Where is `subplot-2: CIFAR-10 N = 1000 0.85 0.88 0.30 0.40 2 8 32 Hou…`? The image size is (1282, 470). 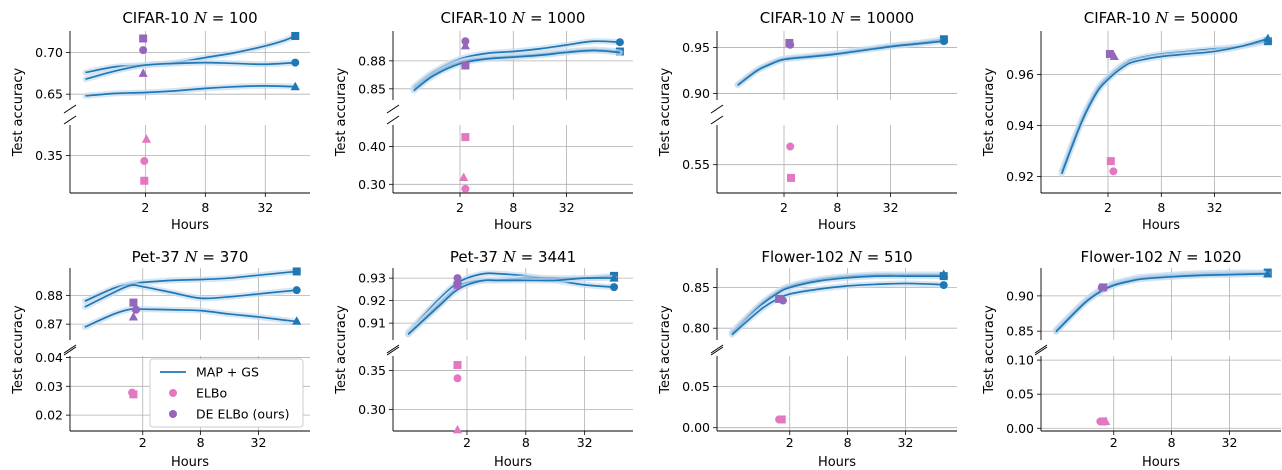
subplot-2: CIFAR-10 N = 1000 0.85 0.88 0.30 0.40 2 8 32 Hou… is located at coordinates (483, 121).